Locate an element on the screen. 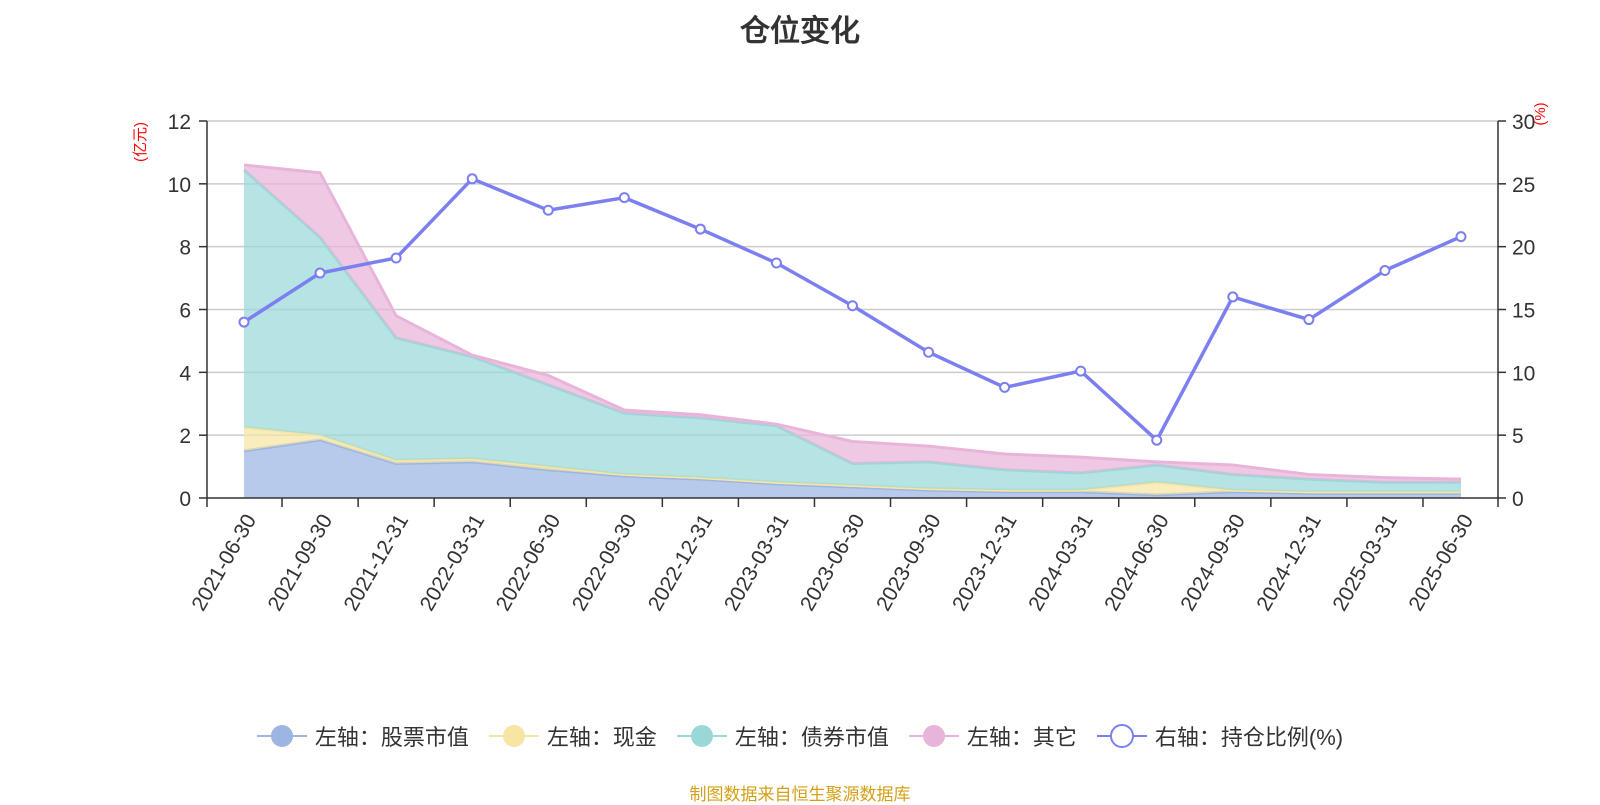 This screenshot has height=805, width=1600. right-axis-tick-label: 20 is located at coordinates (1523, 248).